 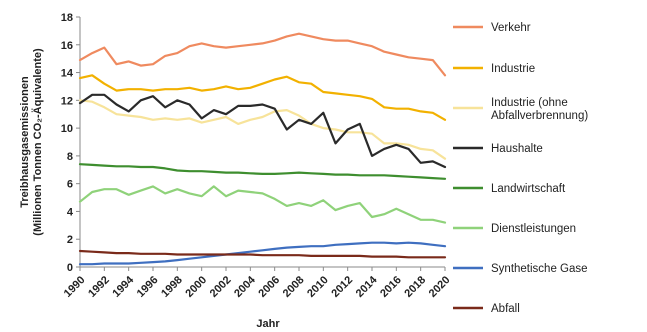 I want to click on y-tick-label: 10, so click(x=67, y=129).